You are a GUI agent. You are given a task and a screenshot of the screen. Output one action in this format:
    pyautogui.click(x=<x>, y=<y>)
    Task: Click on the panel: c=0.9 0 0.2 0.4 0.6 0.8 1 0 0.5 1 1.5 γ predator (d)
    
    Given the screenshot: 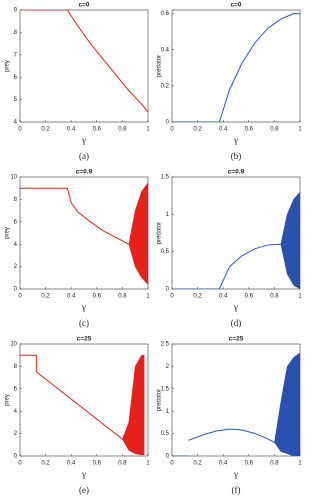 What is the action you would take?
    pyautogui.click(x=230, y=248)
    